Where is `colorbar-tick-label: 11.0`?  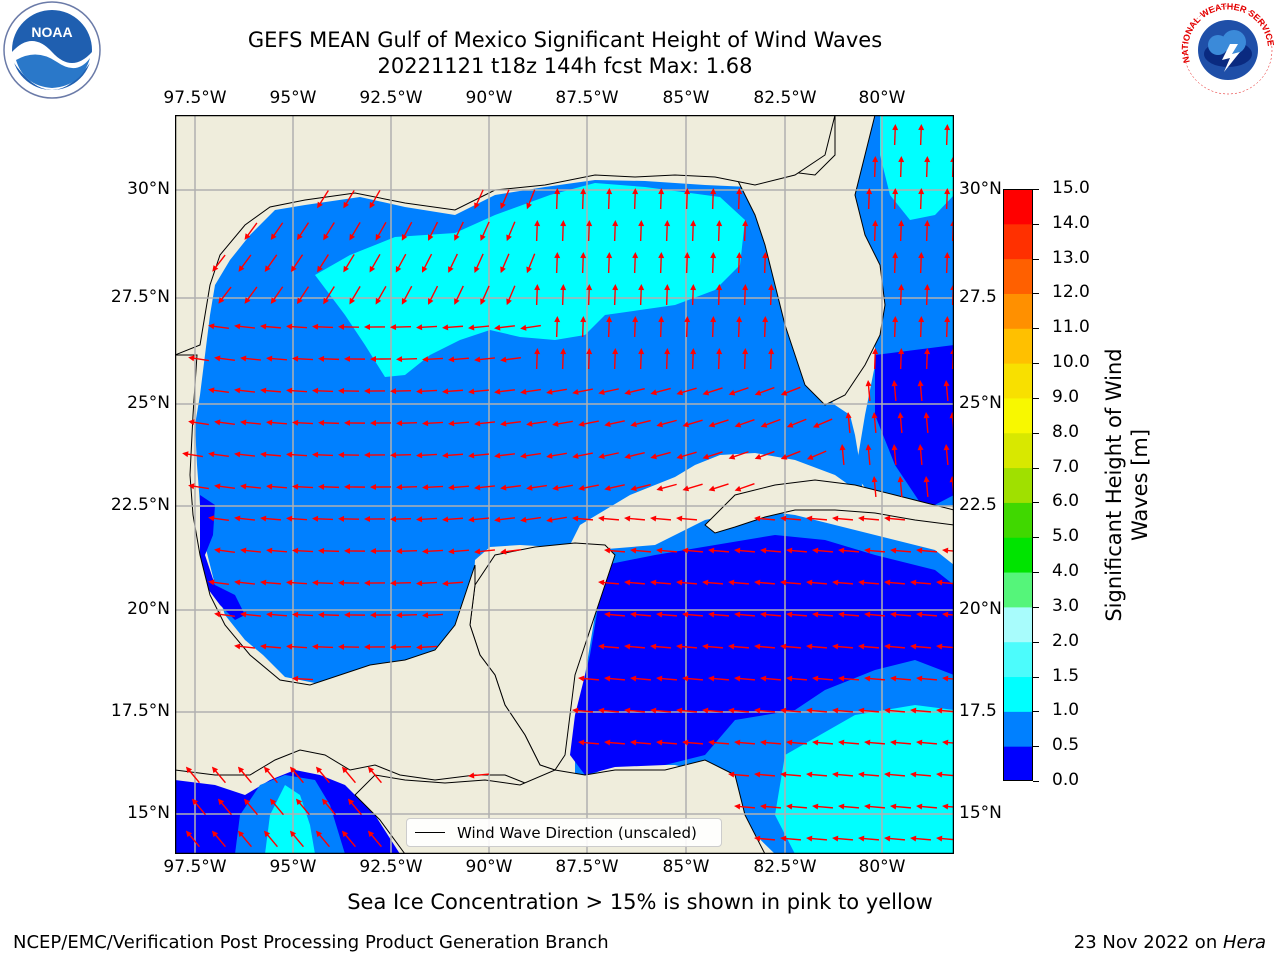 colorbar-tick-label: 11.0 is located at coordinates (1071, 327).